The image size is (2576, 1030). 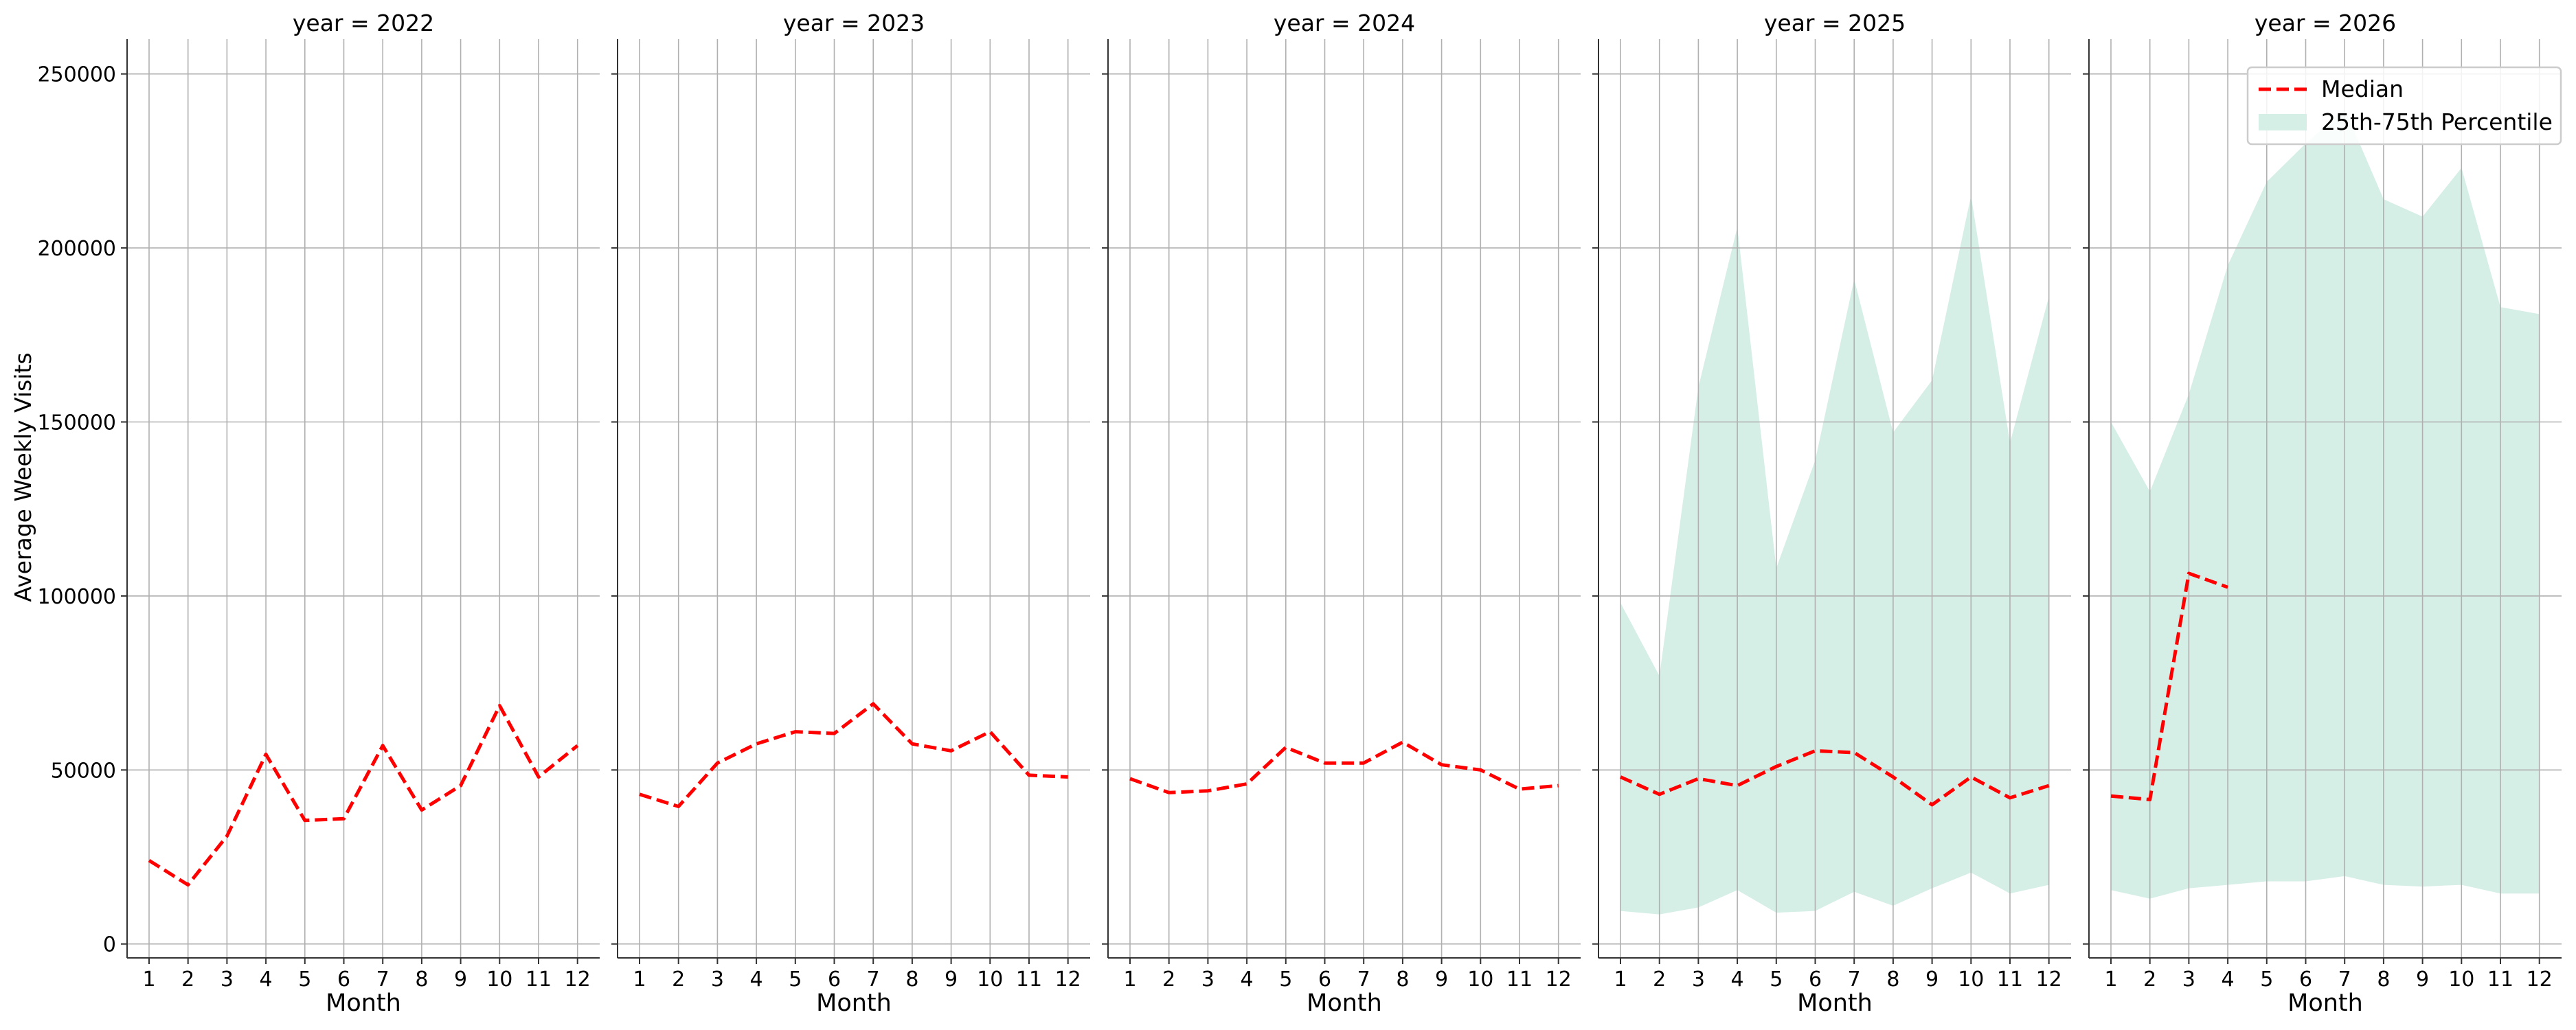 I want to click on y-tick-label: 50000, so click(x=83, y=771).